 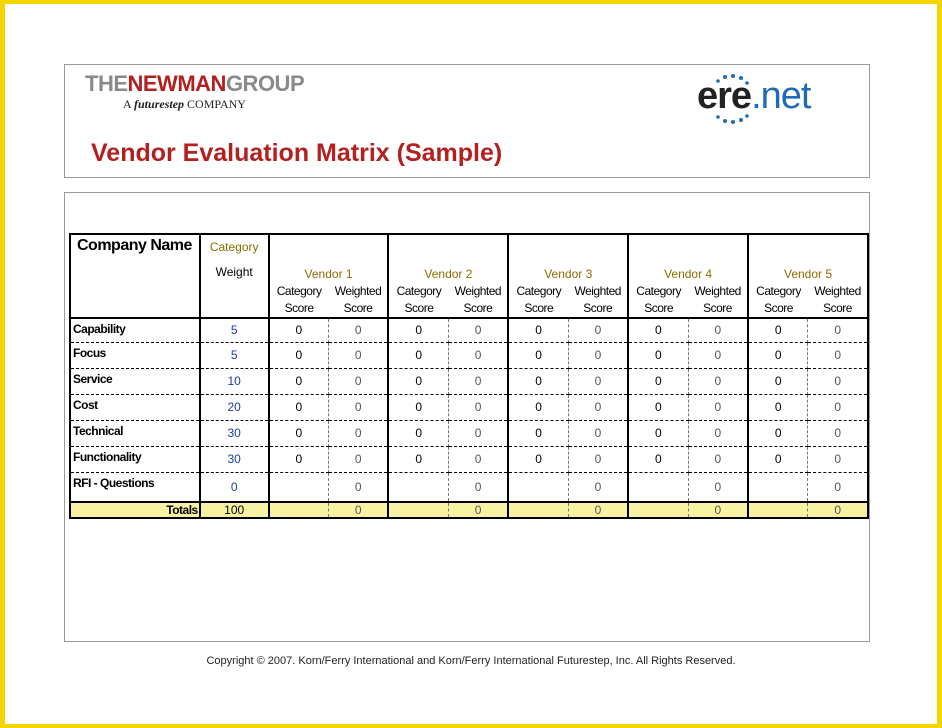 What do you see at coordinates (135, 487) in the screenshot?
I see `row-label: RFI - Questions` at bounding box center [135, 487].